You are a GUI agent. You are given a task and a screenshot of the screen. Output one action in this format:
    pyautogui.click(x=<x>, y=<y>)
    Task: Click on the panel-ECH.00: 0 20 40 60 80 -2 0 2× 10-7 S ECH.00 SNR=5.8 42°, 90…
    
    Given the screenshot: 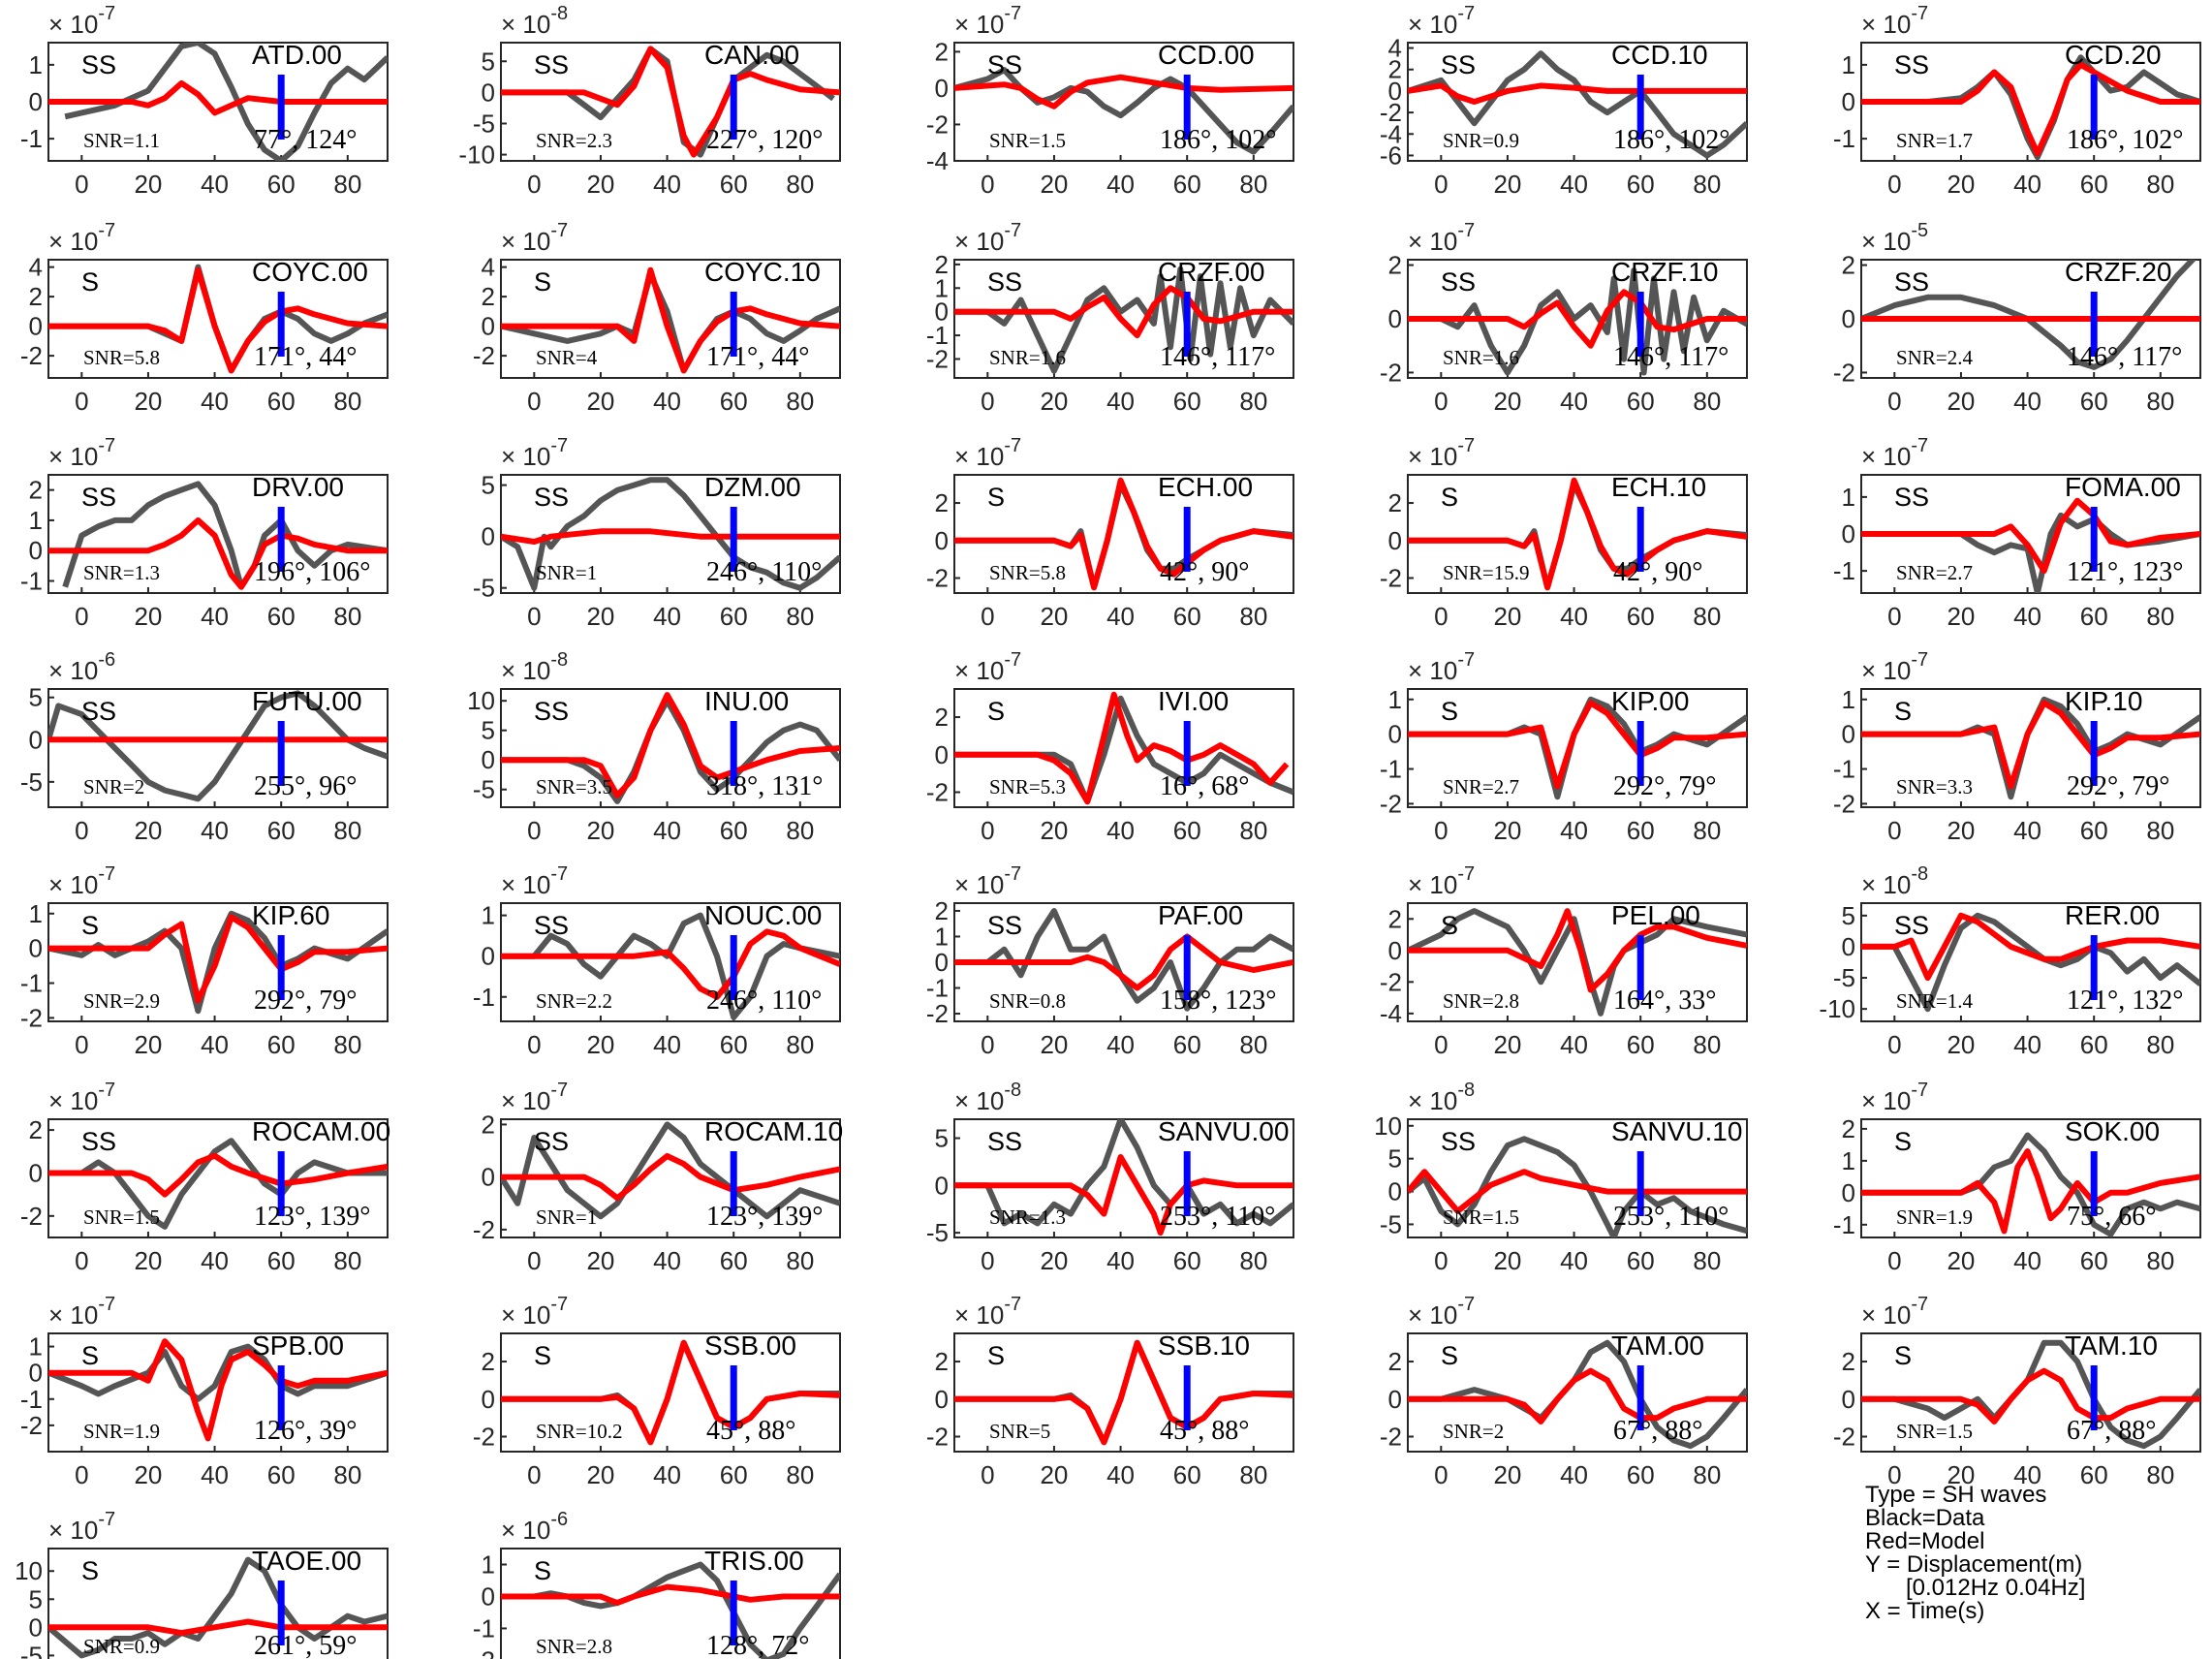 What is the action you would take?
    pyautogui.click(x=1110, y=533)
    